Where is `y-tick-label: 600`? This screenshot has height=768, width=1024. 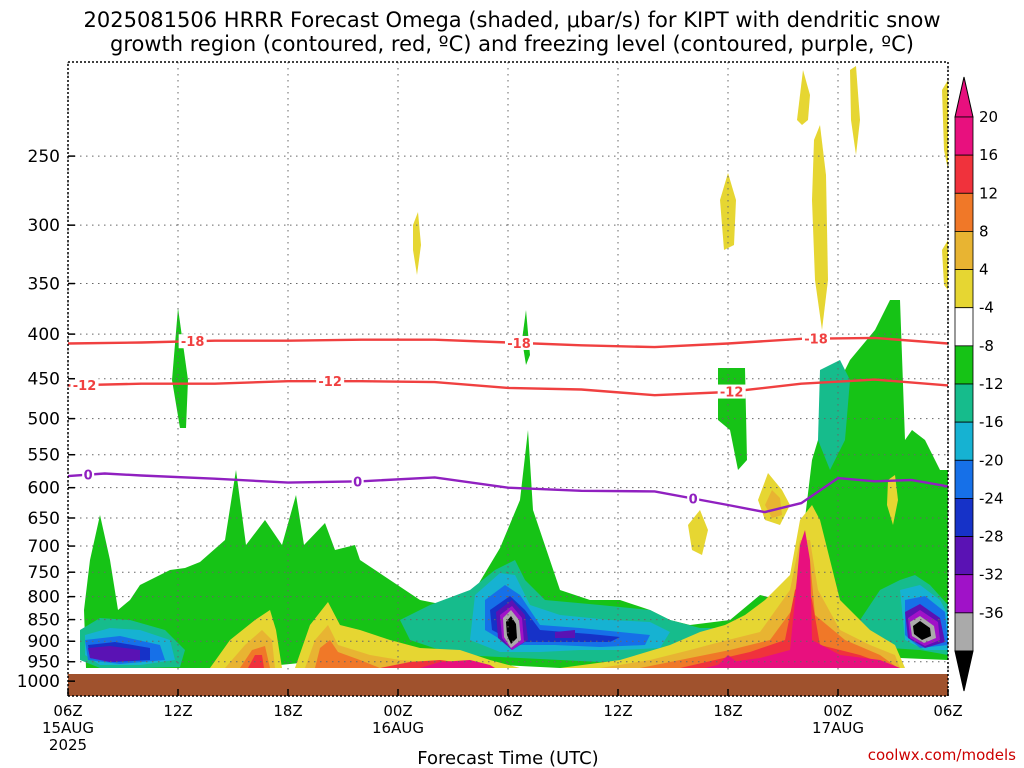
y-tick-label: 600 is located at coordinates (44, 489).